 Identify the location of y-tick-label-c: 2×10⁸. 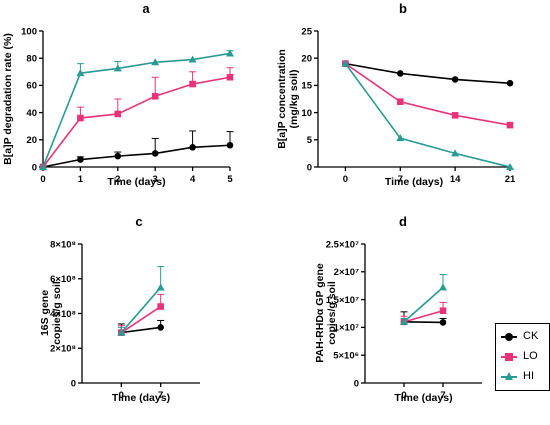
(63, 349).